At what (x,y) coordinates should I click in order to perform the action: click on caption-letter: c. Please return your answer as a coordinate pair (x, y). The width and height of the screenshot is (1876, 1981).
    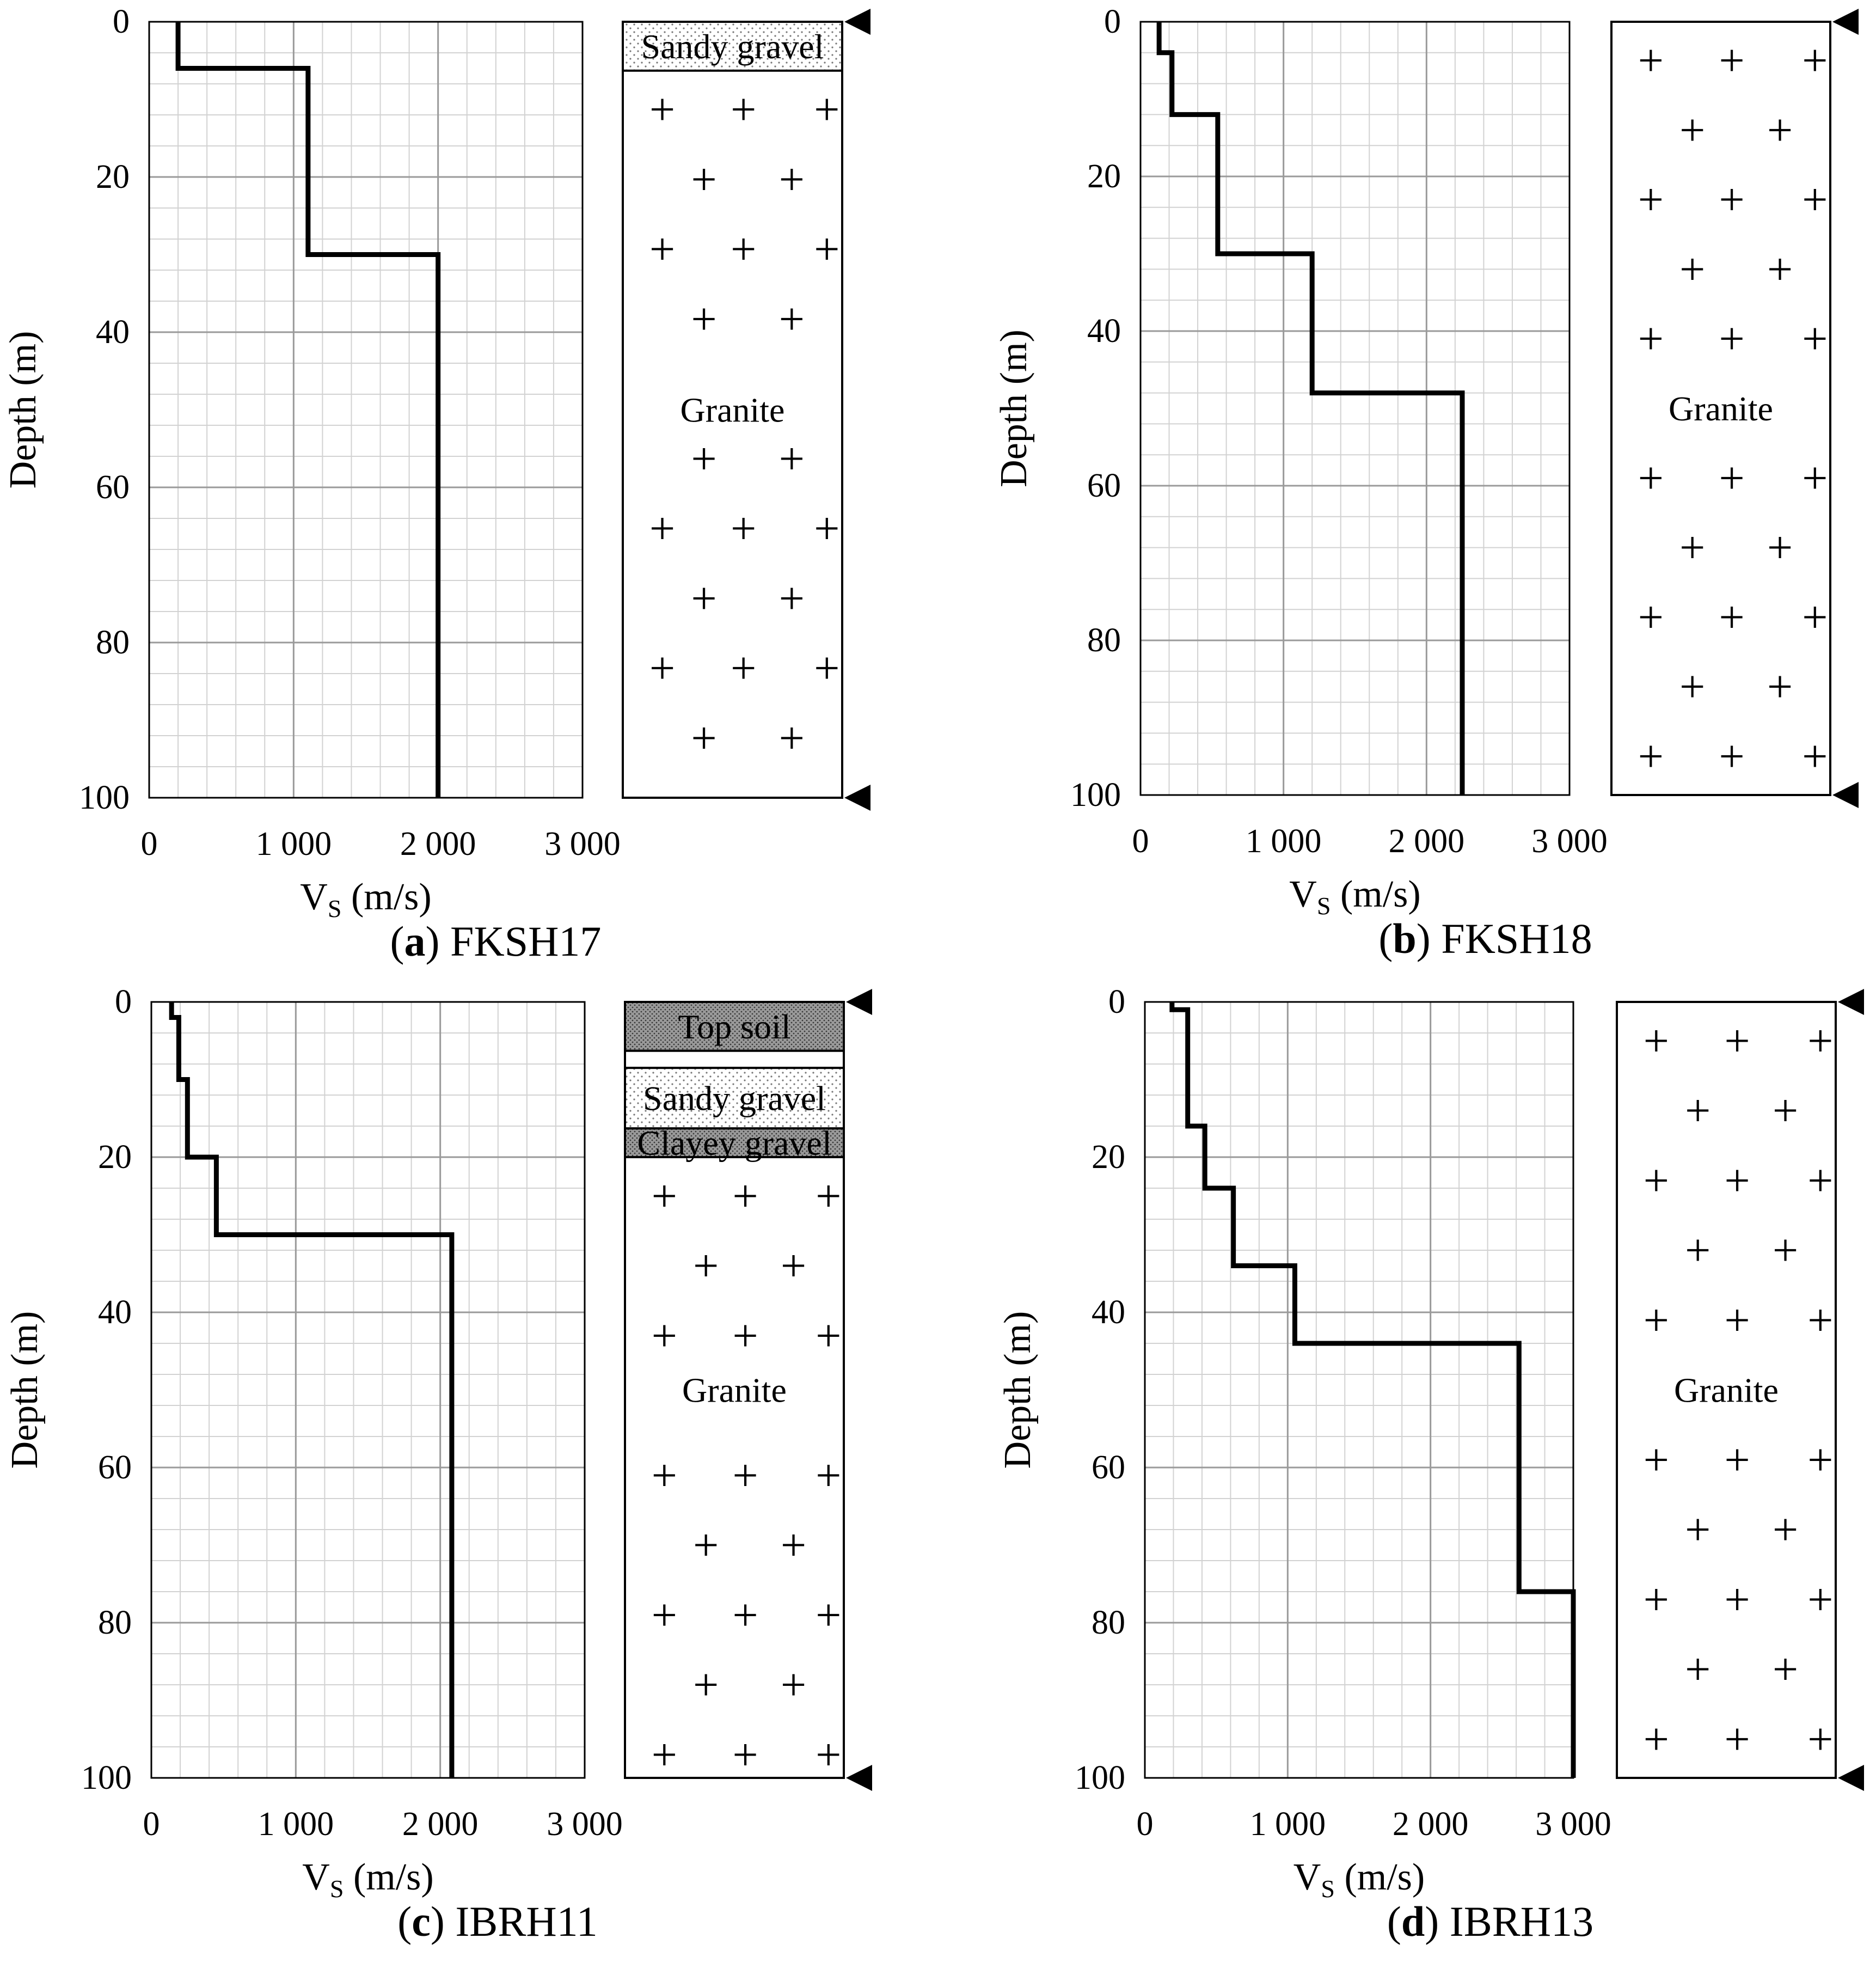
    Looking at the image, I should click on (421, 1922).